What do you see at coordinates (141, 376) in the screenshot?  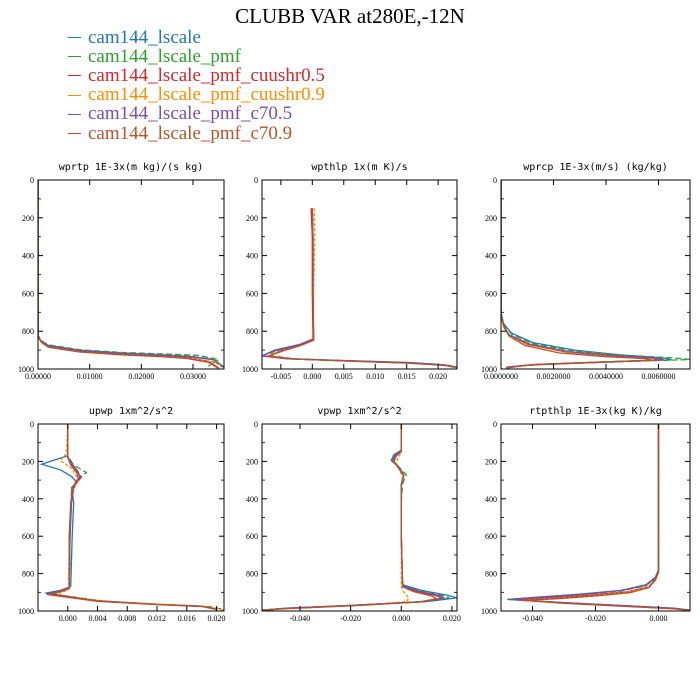 I see `x-tick-label: 0.02000` at bounding box center [141, 376].